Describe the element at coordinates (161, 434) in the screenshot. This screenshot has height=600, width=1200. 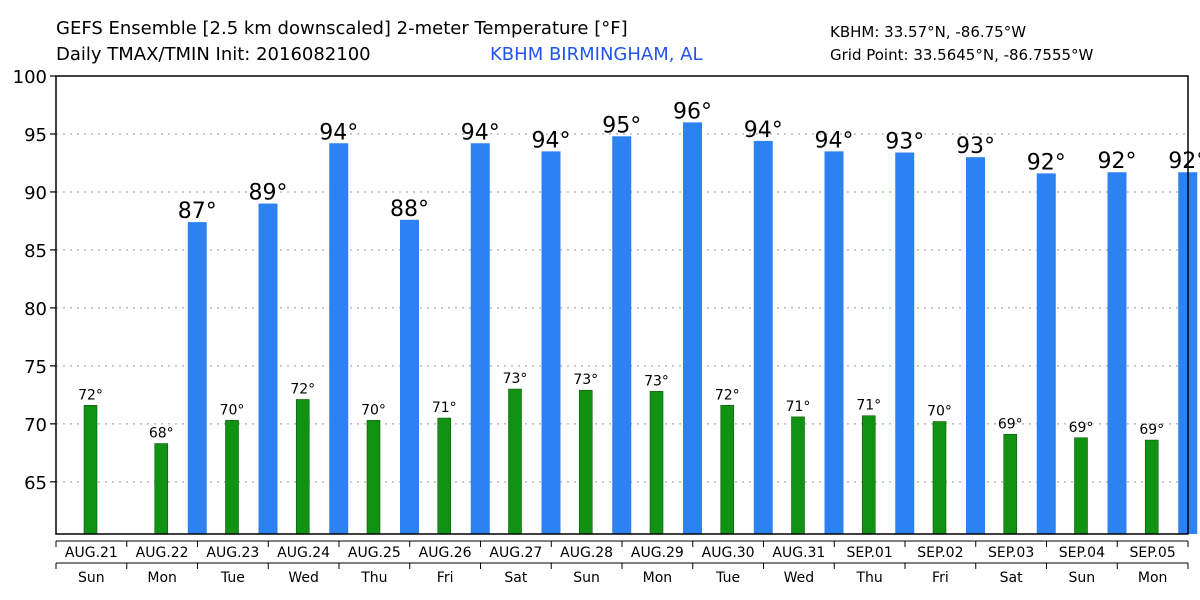
I see `tmin-label: 68°` at that location.